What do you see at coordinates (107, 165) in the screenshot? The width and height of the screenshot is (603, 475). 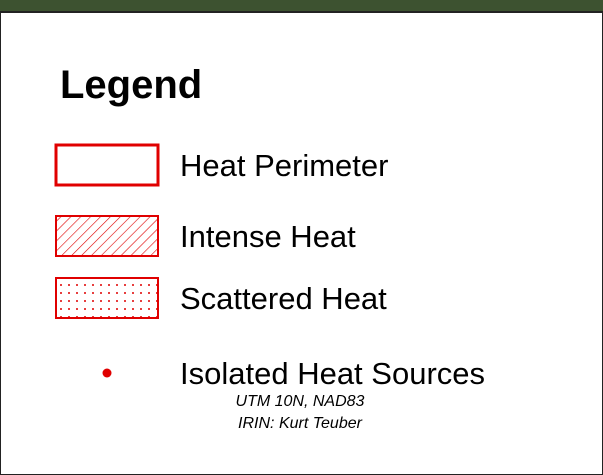 I see `symbol-outline` at bounding box center [107, 165].